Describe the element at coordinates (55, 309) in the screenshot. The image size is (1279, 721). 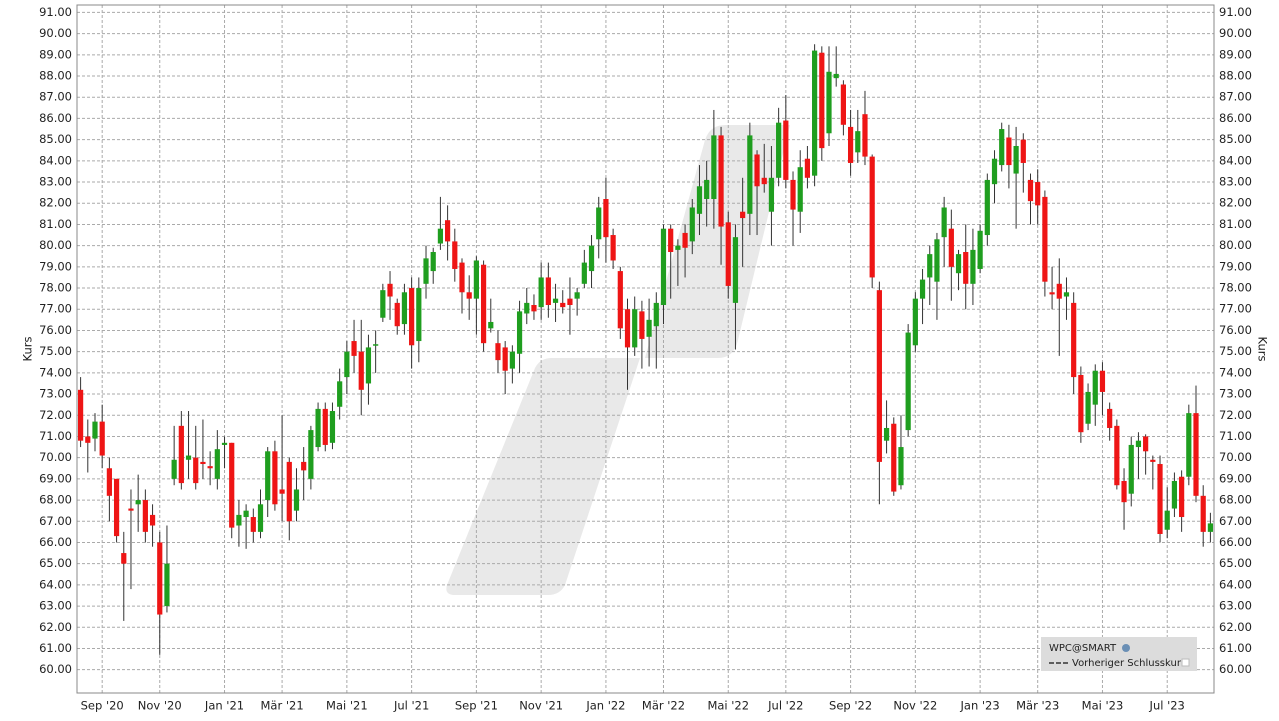
I see `y-tick-label: 77.00` at that location.